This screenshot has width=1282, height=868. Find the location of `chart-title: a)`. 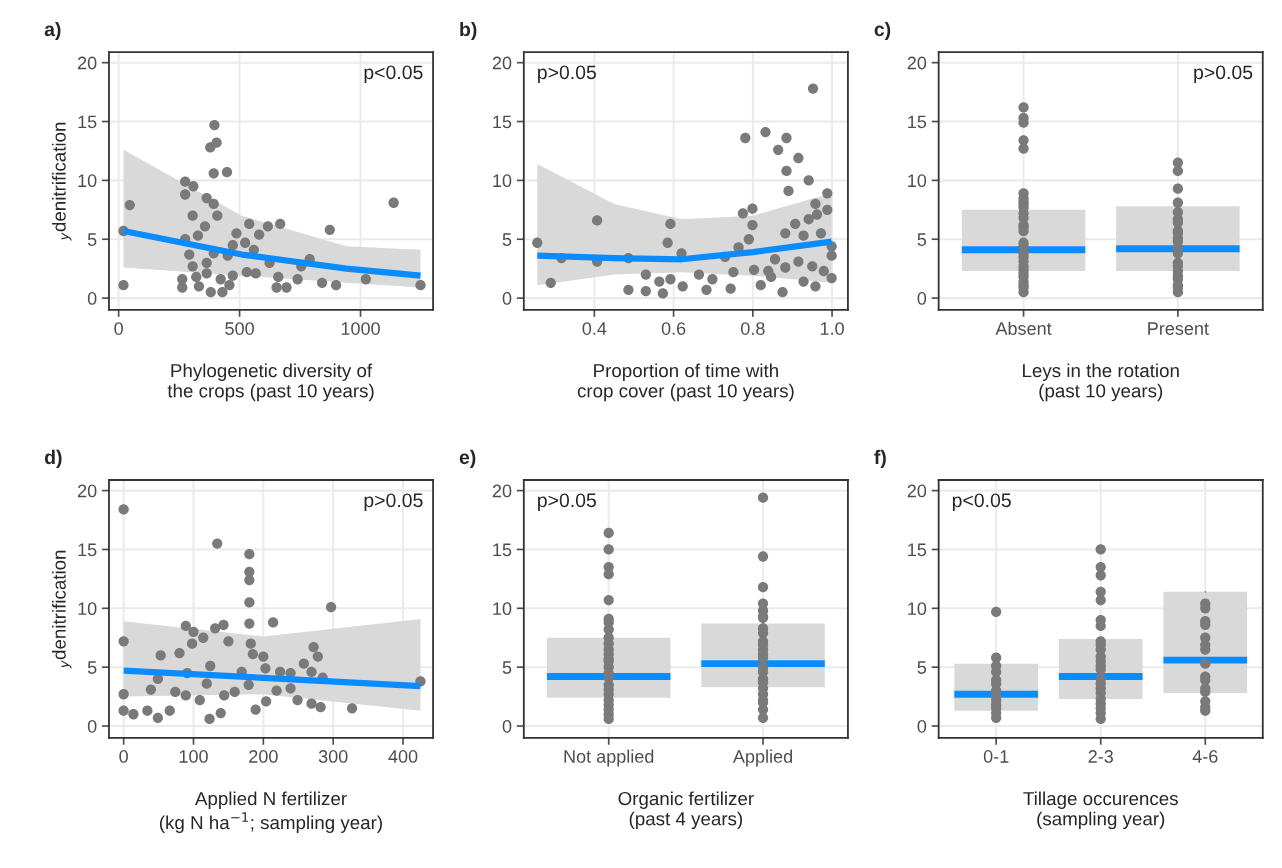

chart-title: a) is located at coordinates (52, 31).